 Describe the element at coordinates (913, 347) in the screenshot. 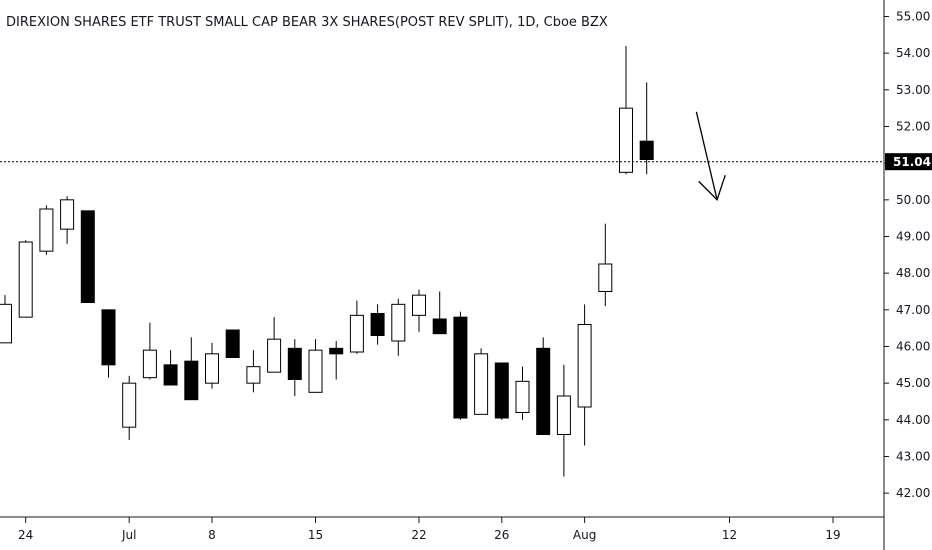

I see `price-tick-label: 46.00` at that location.